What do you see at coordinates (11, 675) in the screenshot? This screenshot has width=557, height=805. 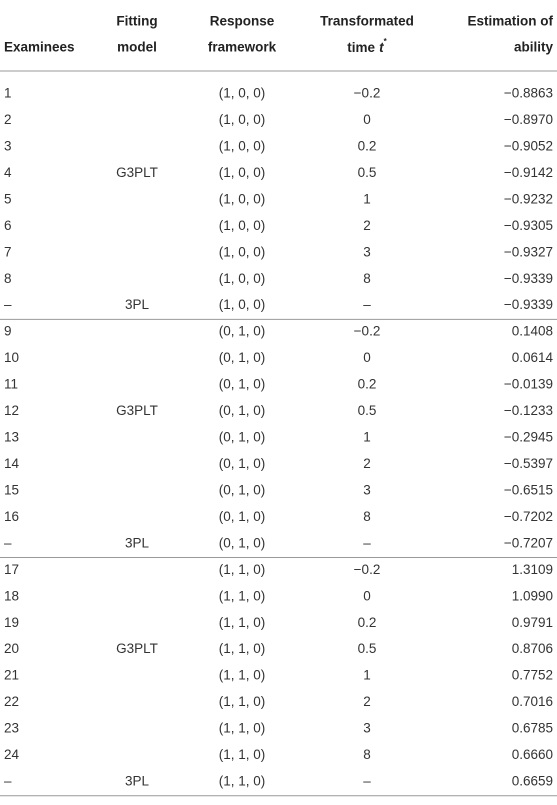 I see `cell: 21` at bounding box center [11, 675].